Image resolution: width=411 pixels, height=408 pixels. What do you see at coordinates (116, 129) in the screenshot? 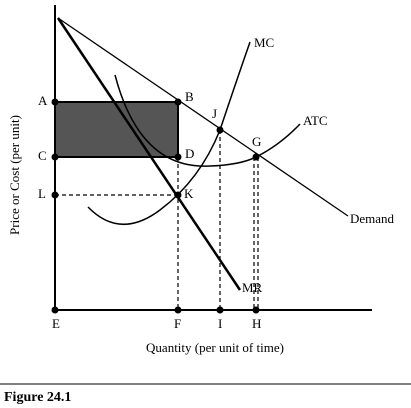
I see `profit-area` at bounding box center [116, 129].